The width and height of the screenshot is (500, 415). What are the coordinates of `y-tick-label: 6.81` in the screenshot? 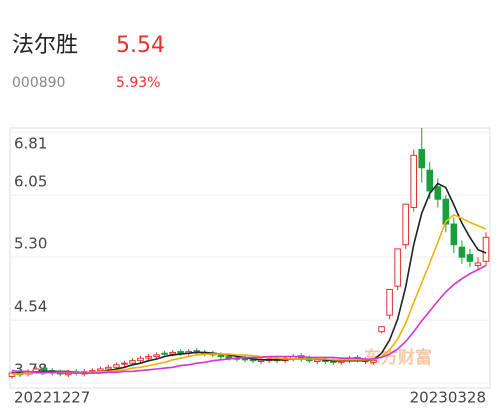 It's located at (30, 144).